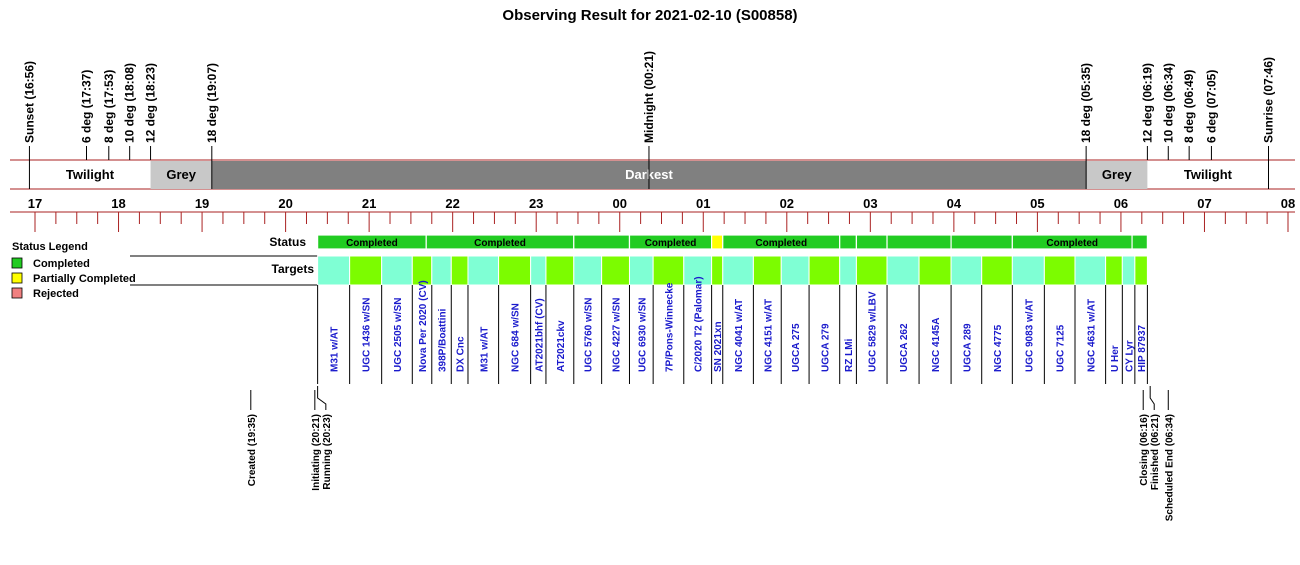 This screenshot has width=1300, height=565. I want to click on target-name-ngc-684-w-sn: NGC 684 w/SN, so click(516, 337).